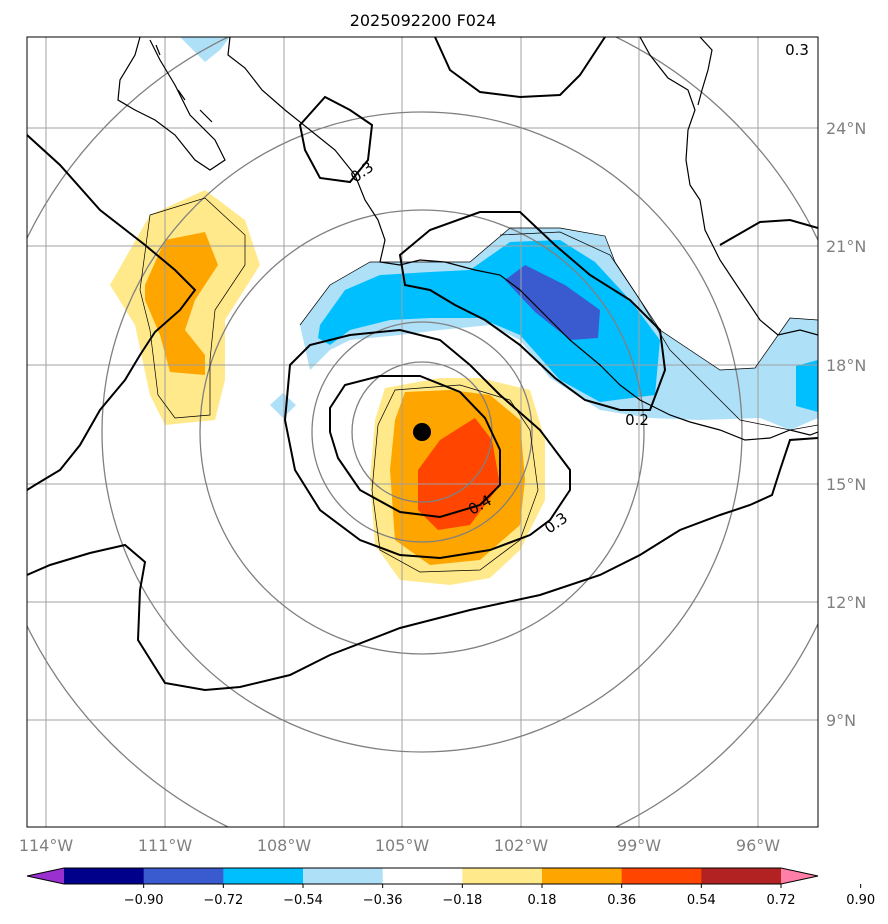 This screenshot has height=924, width=888. What do you see at coordinates (45, 876) in the screenshot?
I see `colorbar-extend-low` at bounding box center [45, 876].